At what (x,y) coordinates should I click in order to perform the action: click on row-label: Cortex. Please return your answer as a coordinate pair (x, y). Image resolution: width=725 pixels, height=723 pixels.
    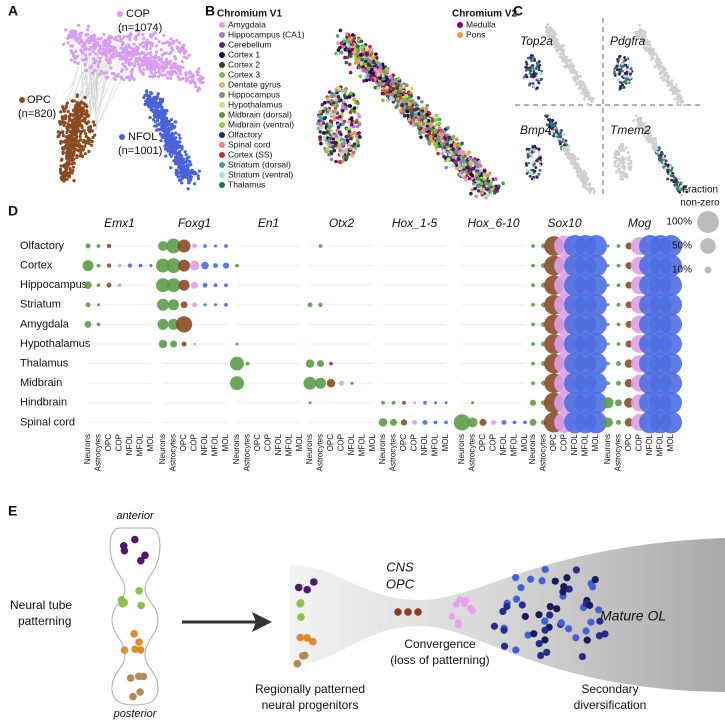
    Looking at the image, I should click on (36, 266).